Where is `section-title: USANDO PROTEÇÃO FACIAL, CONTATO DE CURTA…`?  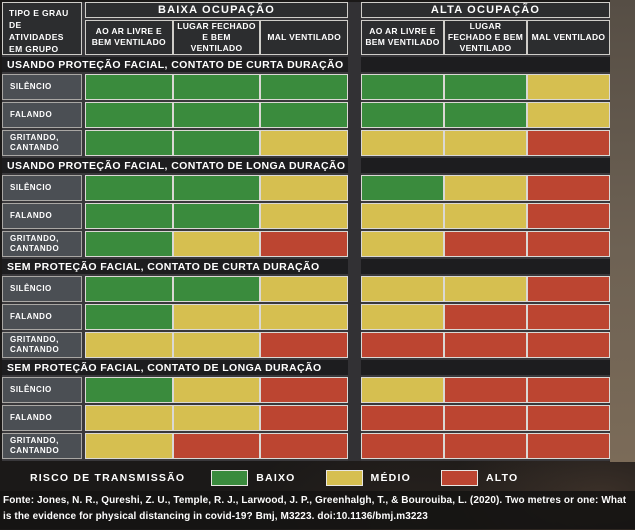 section-title: USANDO PROTEÇÃO FACIAL, CONTATO DE CURTA… is located at coordinates (306, 64).